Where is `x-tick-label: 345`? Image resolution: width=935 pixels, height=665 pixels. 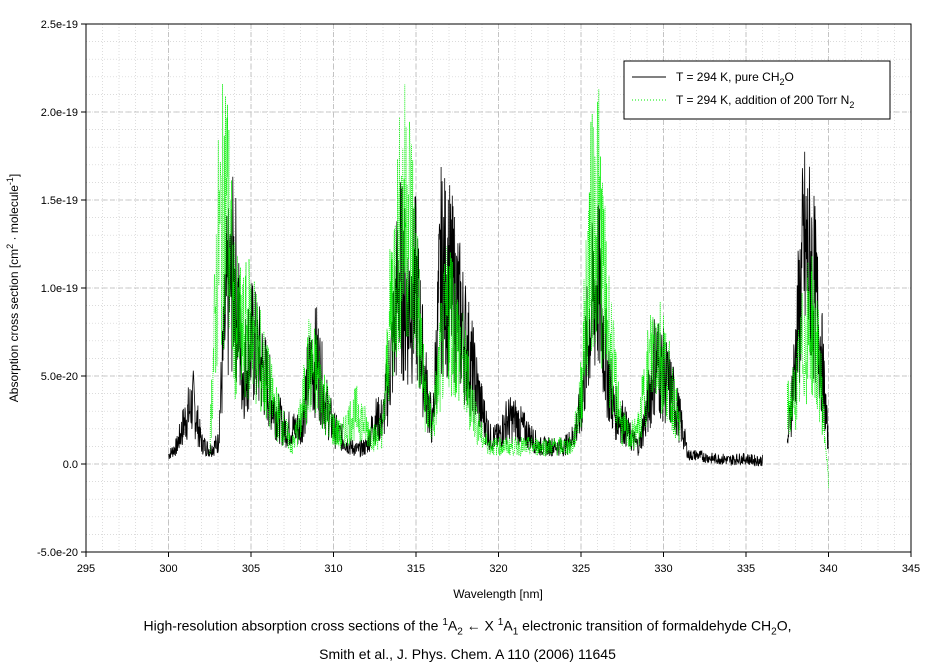
x-tick-label: 345 is located at coordinates (911, 569).